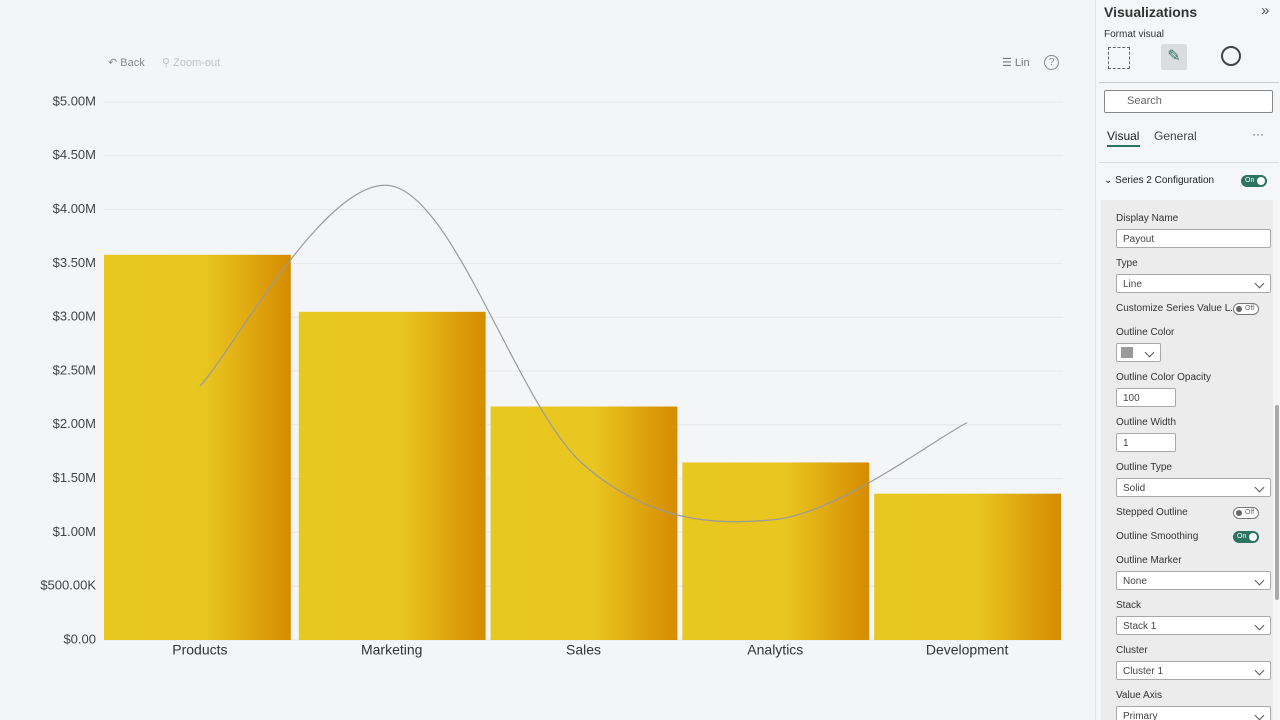 This screenshot has width=1280, height=720. Describe the element at coordinates (1254, 181) in the screenshot. I see `section-toggle: On` at that location.